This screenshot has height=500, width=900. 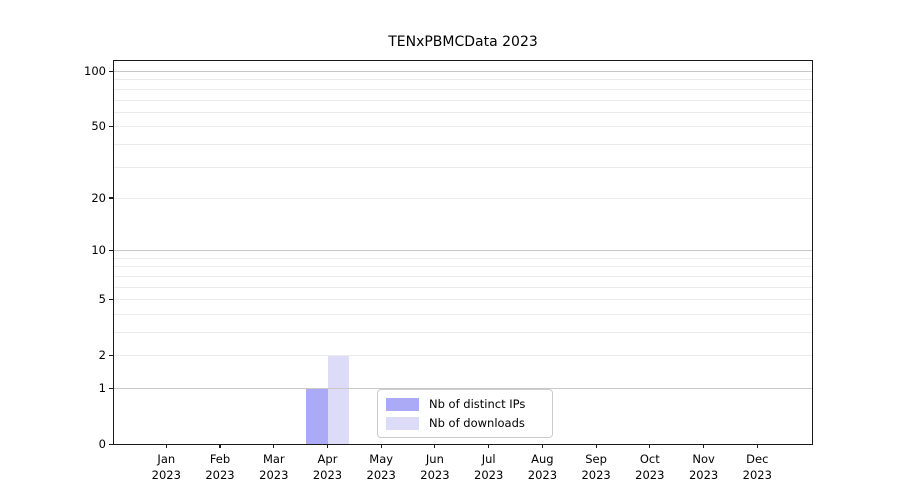 What do you see at coordinates (166, 467) in the screenshot?
I see `x-tick-label: Jan 2023` at bounding box center [166, 467].